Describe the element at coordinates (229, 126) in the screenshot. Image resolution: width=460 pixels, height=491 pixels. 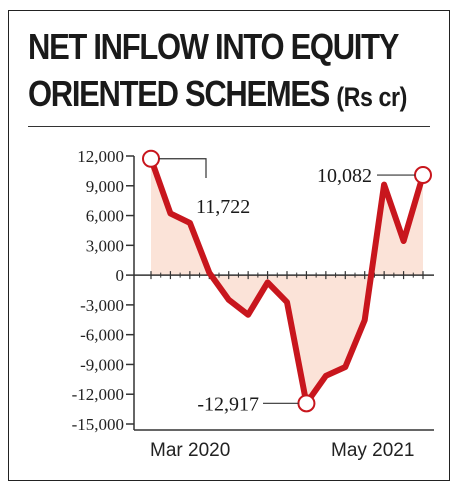
I see `title-divider` at that location.